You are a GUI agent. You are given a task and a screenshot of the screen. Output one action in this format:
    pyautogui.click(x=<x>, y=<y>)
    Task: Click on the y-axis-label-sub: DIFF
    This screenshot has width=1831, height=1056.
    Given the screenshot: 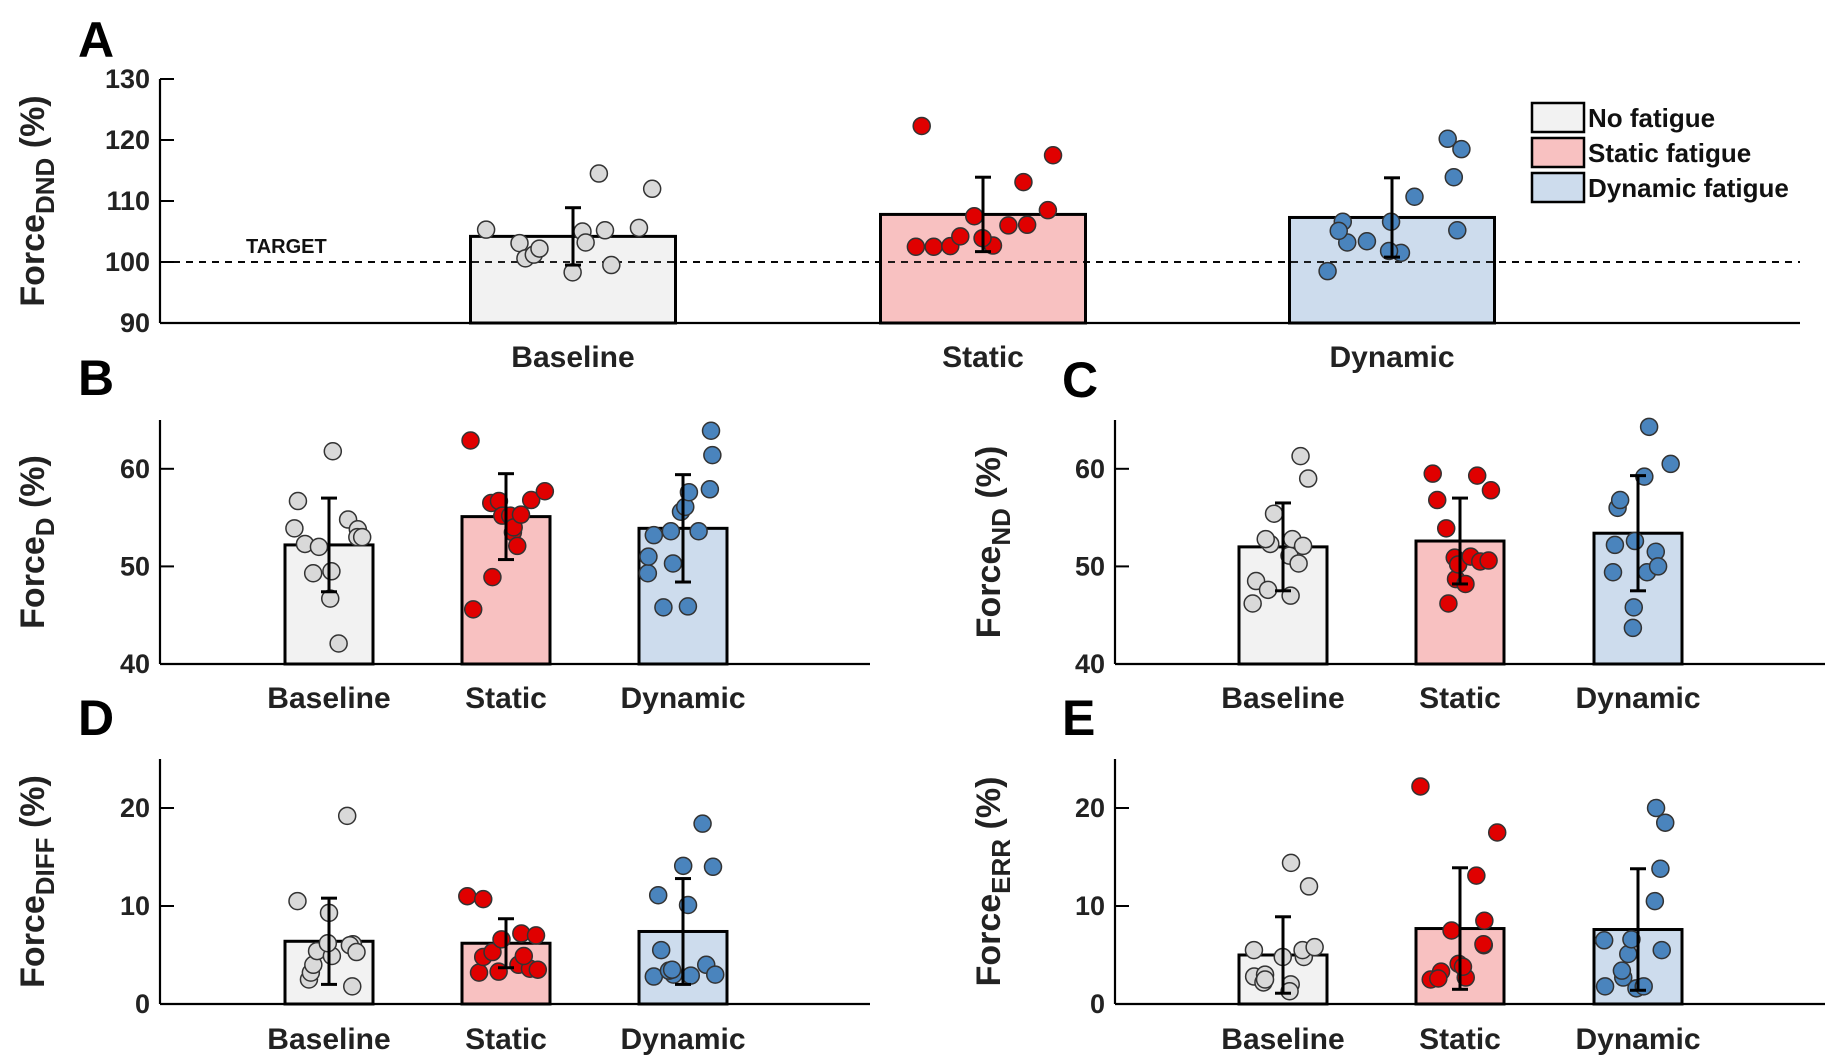 What is the action you would take?
    pyautogui.click(x=45, y=866)
    